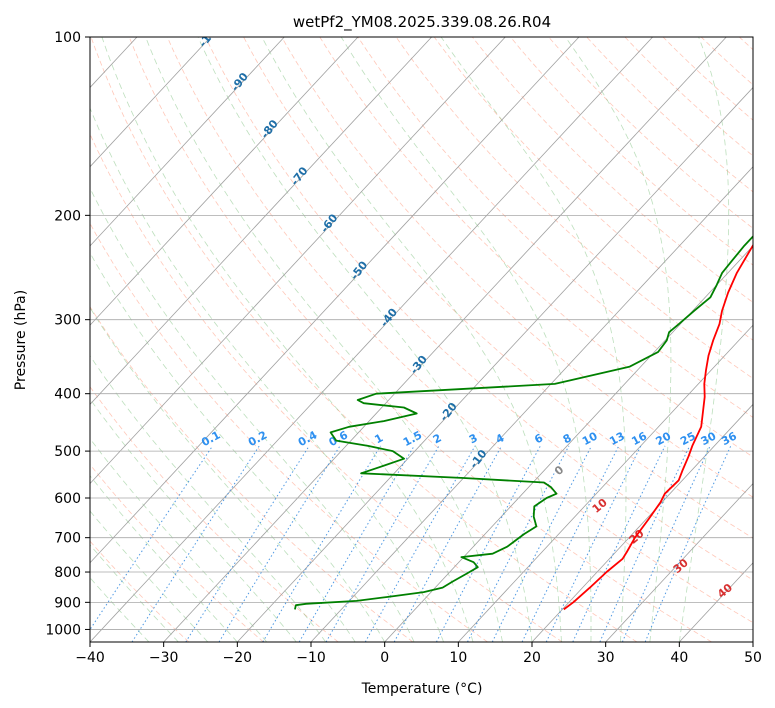  I want to click on mixing-ratio-label: 2, so click(437, 438).